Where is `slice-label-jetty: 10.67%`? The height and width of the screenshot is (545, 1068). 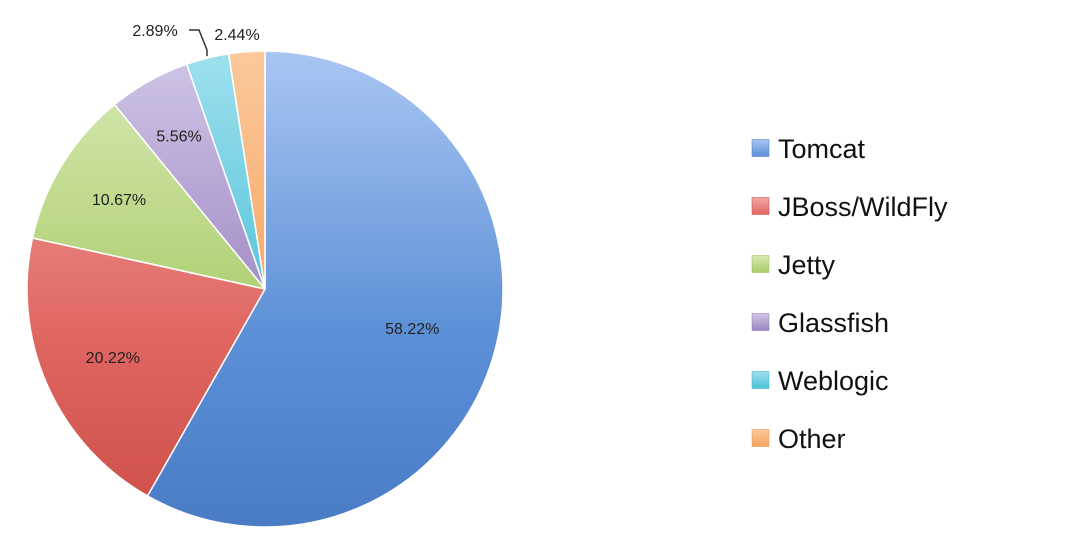 slice-label-jetty: 10.67% is located at coordinates (119, 200).